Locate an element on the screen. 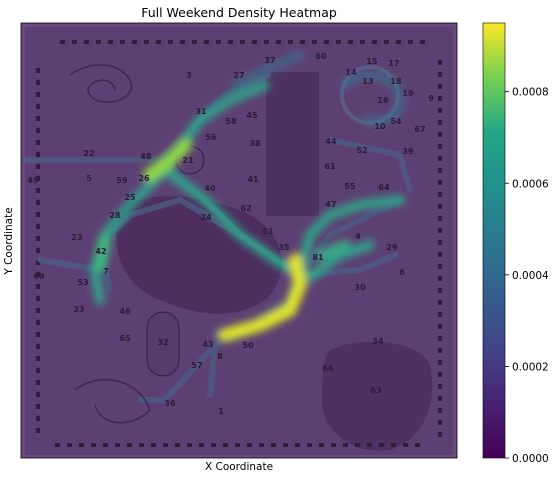 Image resolution: width=555 pixels, height=479 pixels. map-label: 37 is located at coordinates (269, 60).